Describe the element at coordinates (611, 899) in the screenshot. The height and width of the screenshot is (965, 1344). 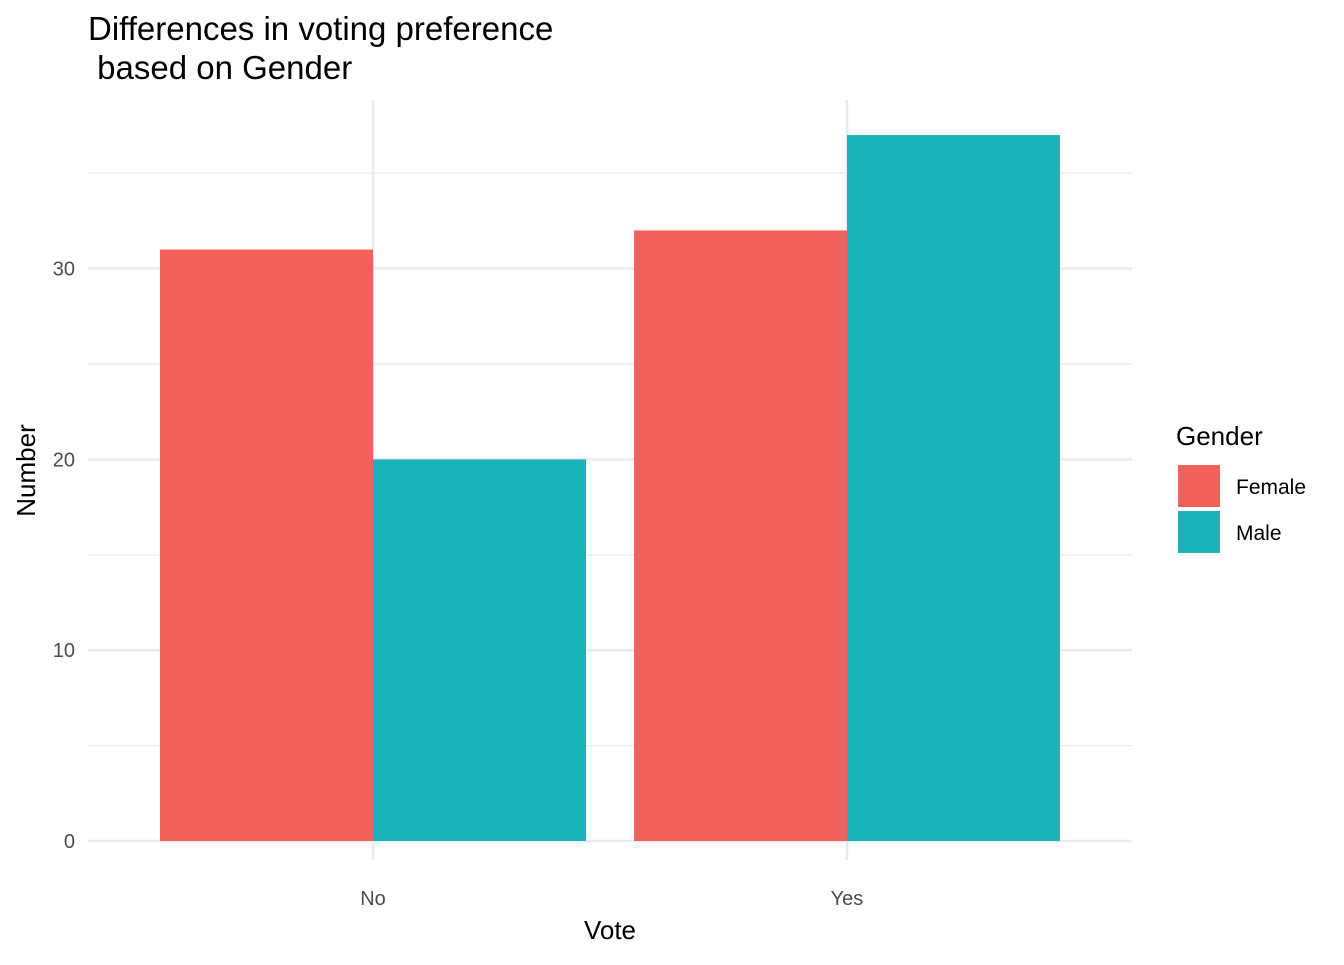
I see `x-axis-ticks: No Yes` at that location.